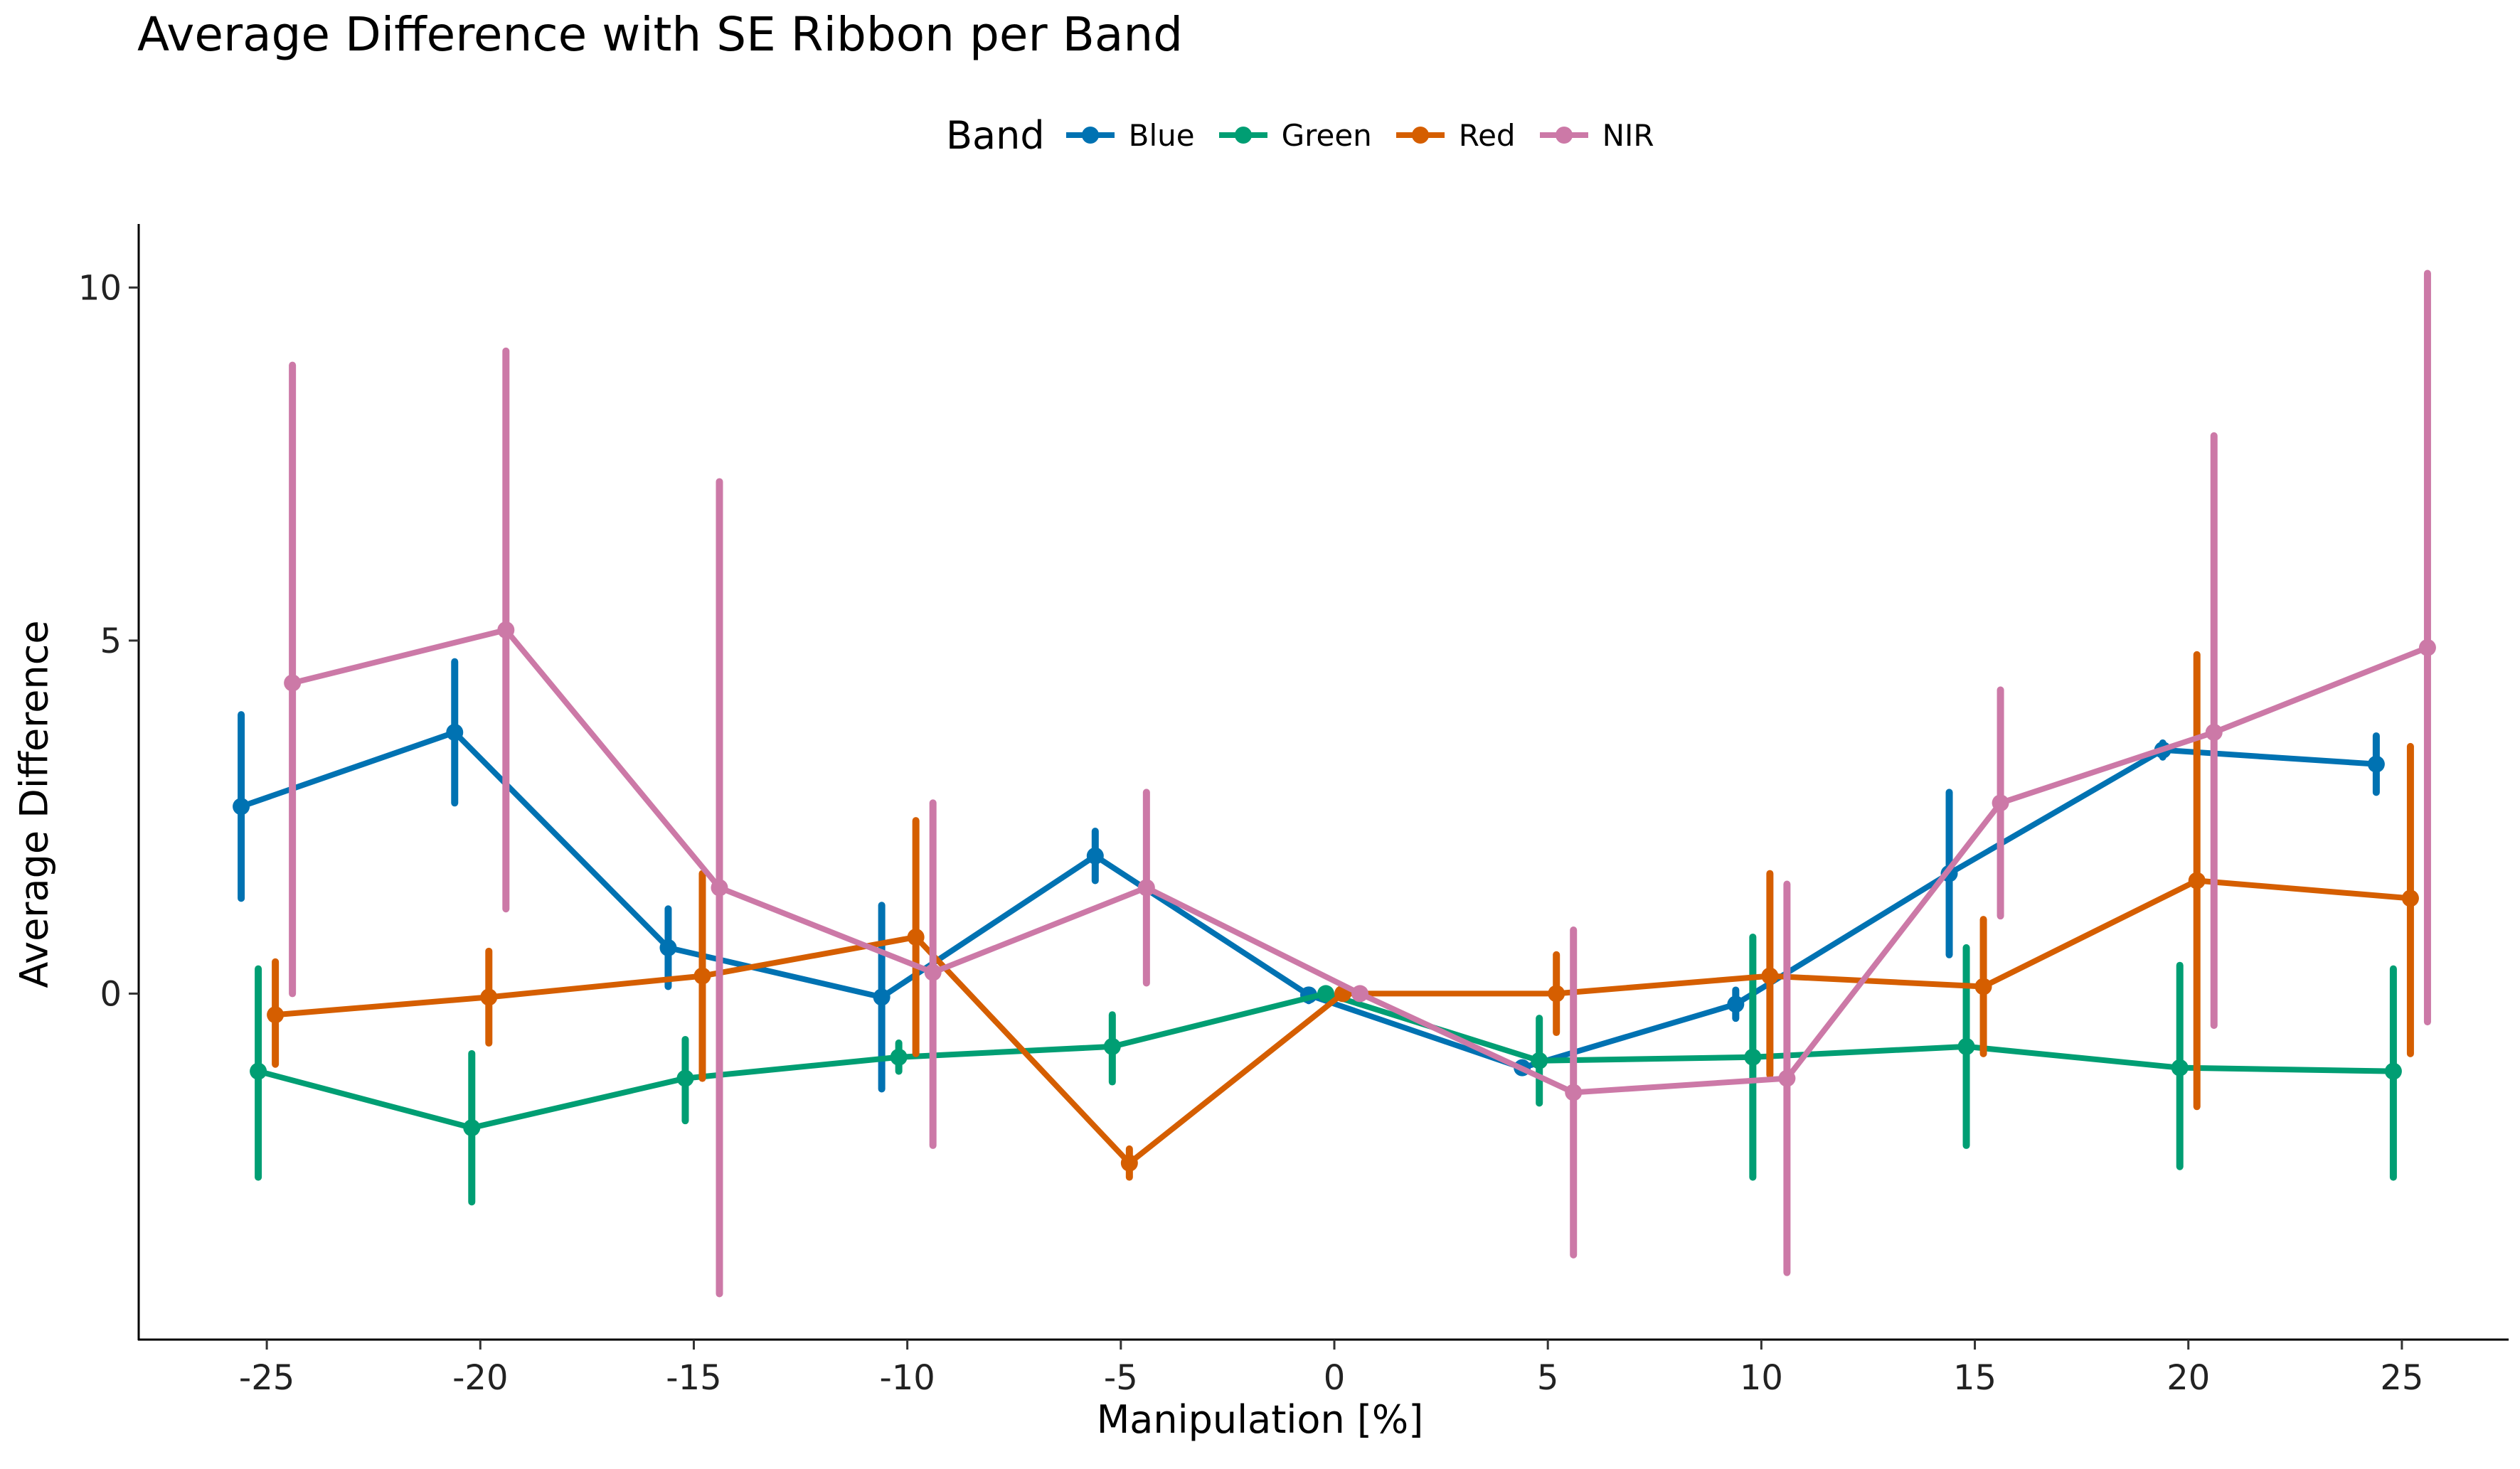 The height and width of the screenshot is (1469, 2520). What do you see at coordinates (995, 135) in the screenshot?
I see `legend-title: Band` at bounding box center [995, 135].